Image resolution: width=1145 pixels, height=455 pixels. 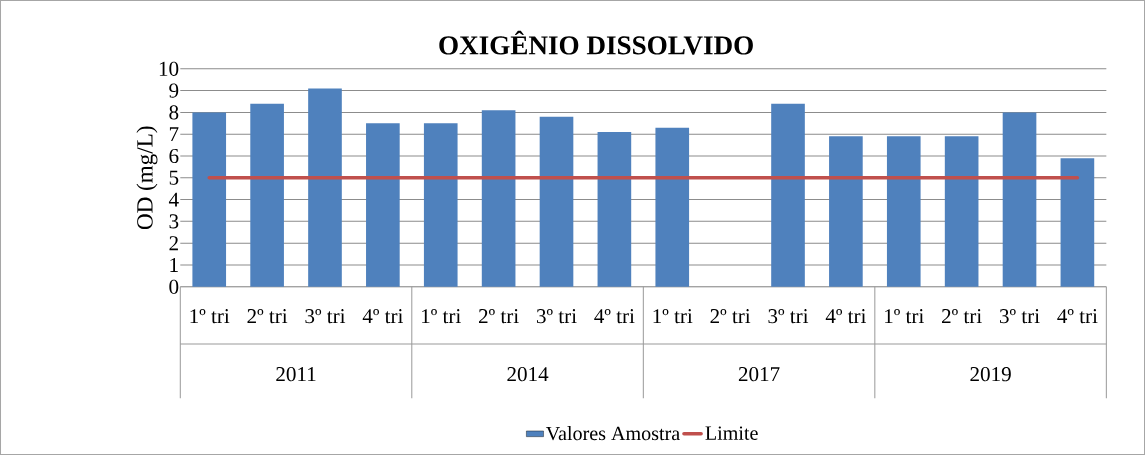 What do you see at coordinates (174, 90) in the screenshot?
I see `y-tick-label: 9` at bounding box center [174, 90].